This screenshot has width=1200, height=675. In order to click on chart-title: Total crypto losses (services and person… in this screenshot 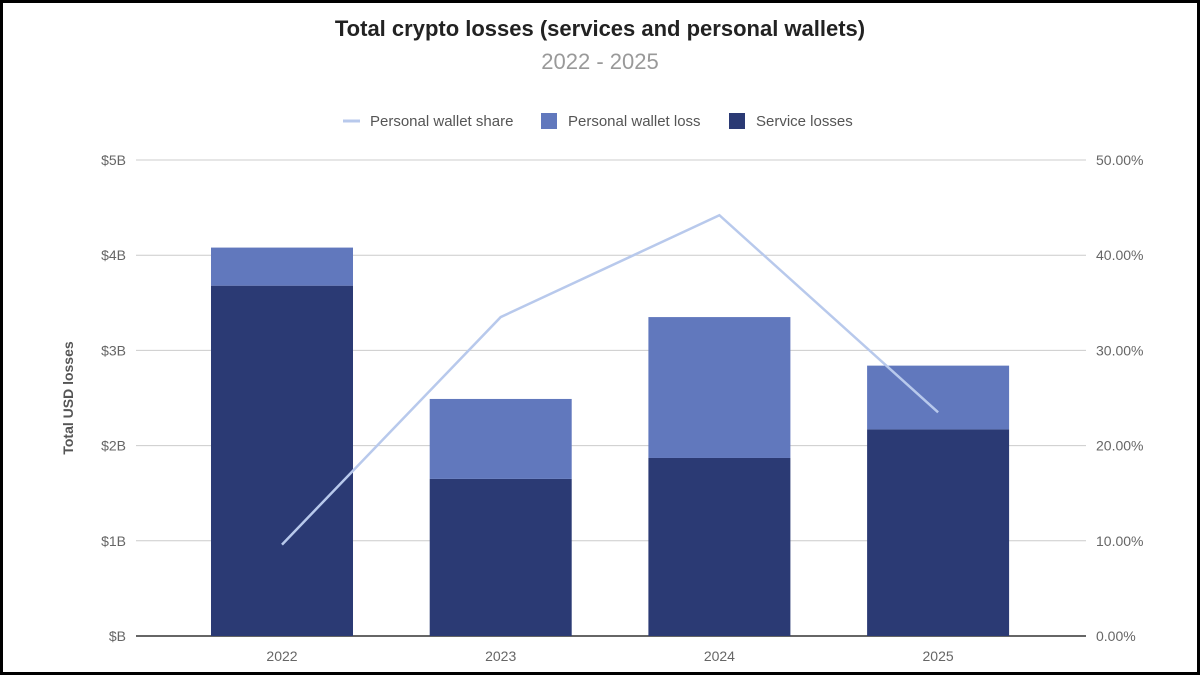, I will do `click(600, 28)`.